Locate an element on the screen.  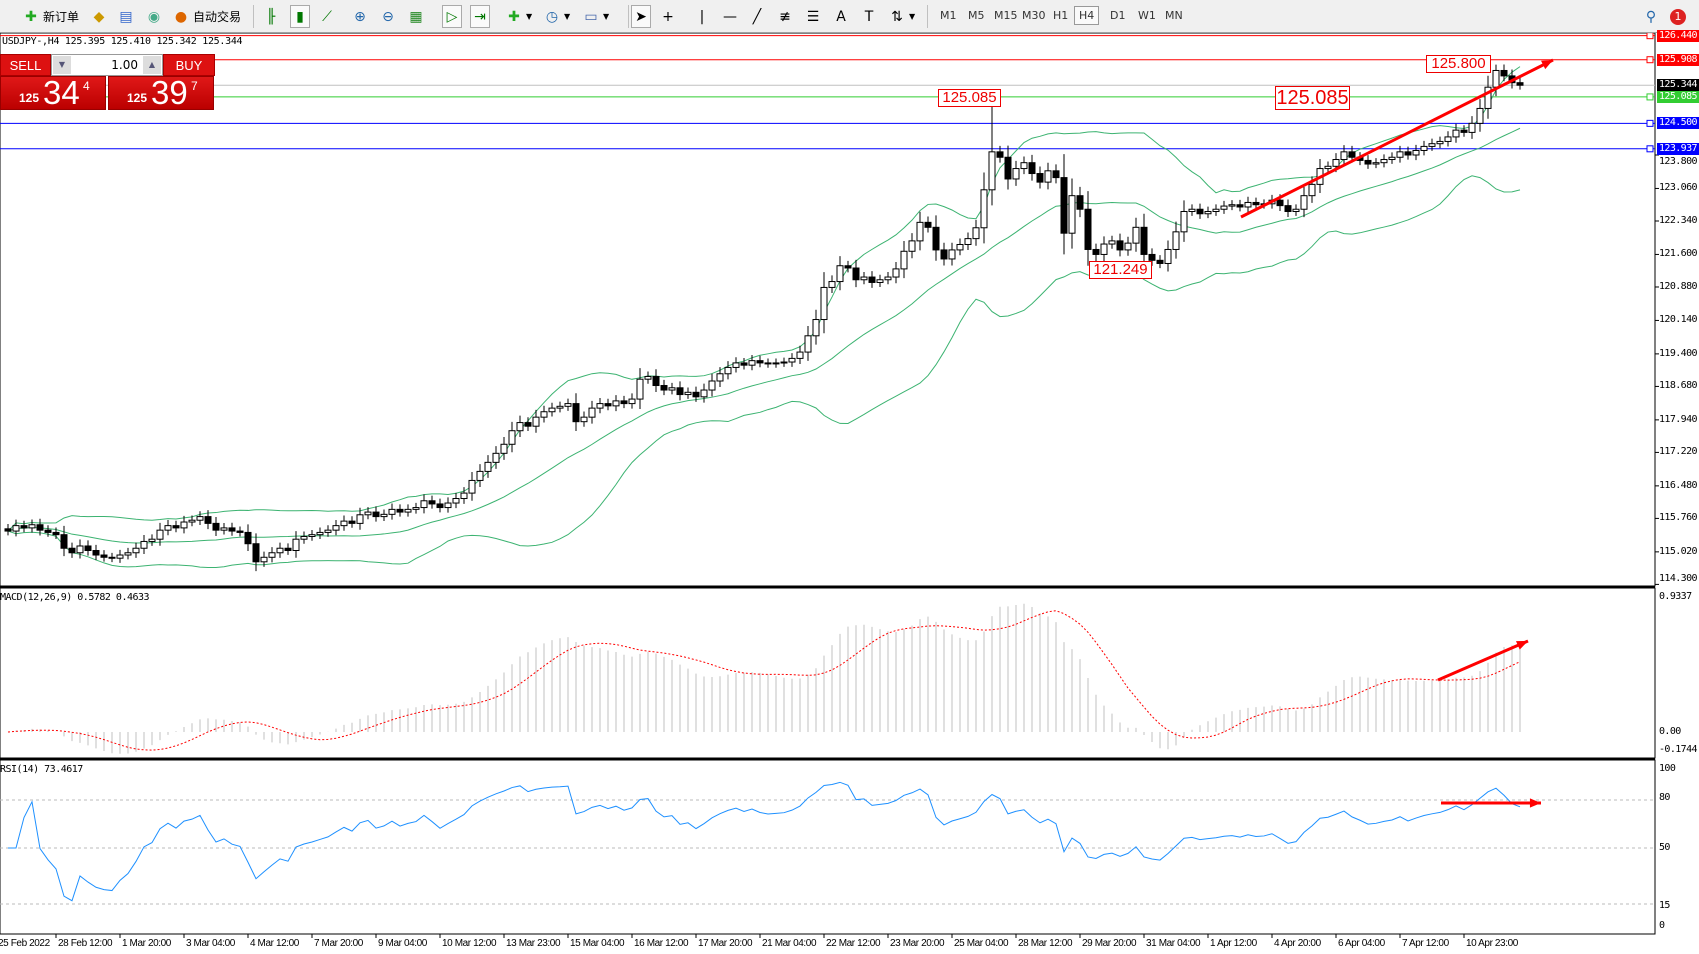
search-button: ⚲ is located at coordinates (1651, 16).